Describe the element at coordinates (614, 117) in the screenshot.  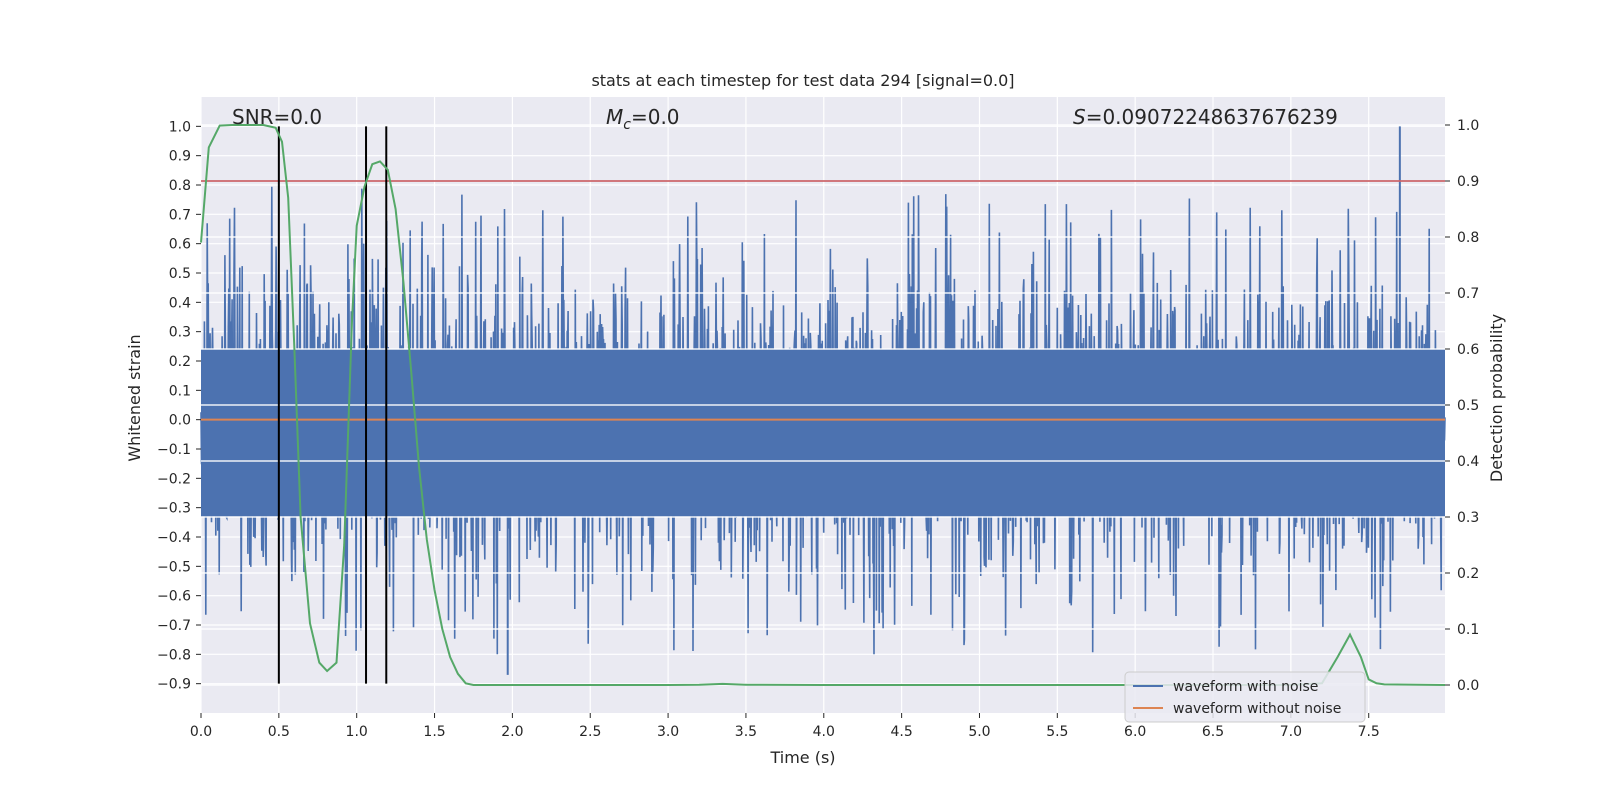
I see `mc-symbol: M` at that location.